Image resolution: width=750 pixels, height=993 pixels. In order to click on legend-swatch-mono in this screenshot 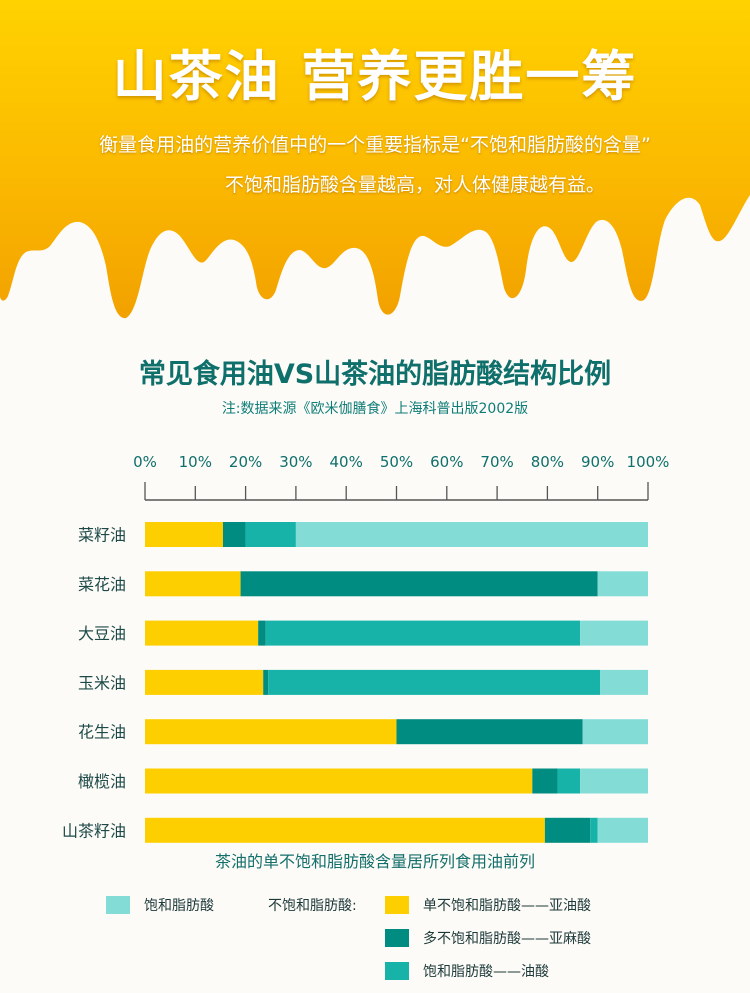, I will do `click(397, 905)`.